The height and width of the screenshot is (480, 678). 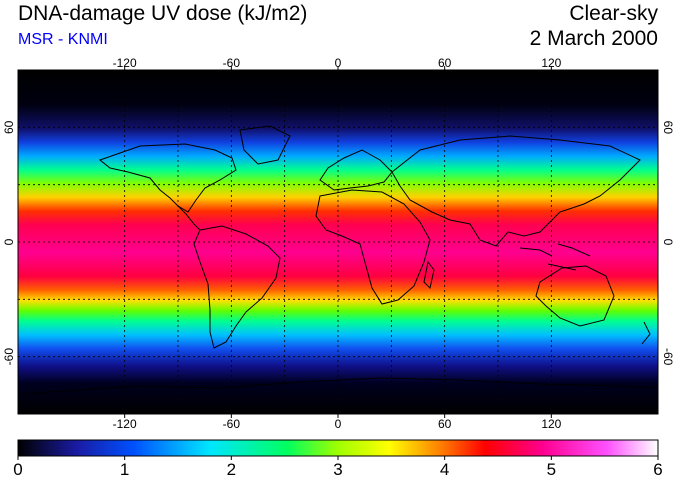 I want to click on map-title: DNA-damage UV dose (kJ/m2), so click(x=163, y=13).